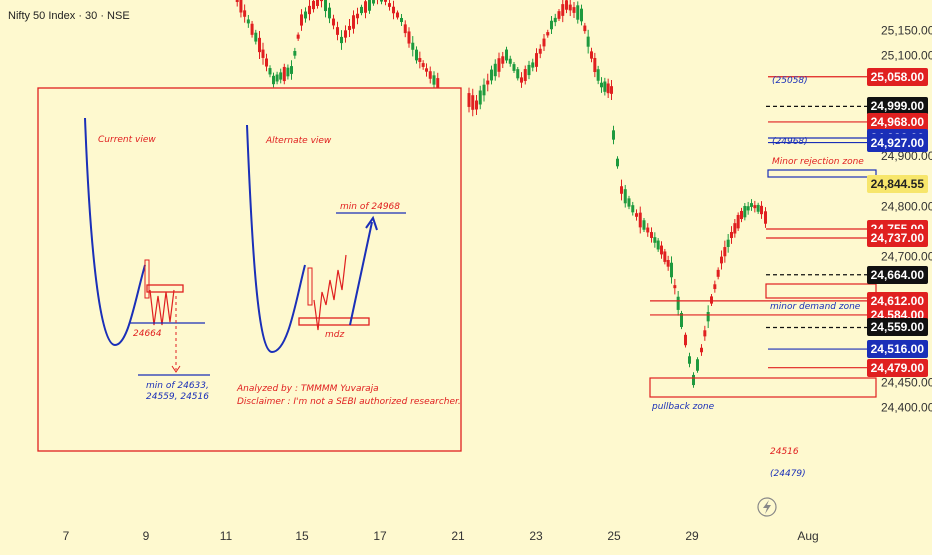 The image size is (932, 555). I want to click on pullback-zone-label: pullback zone, so click(683, 407).